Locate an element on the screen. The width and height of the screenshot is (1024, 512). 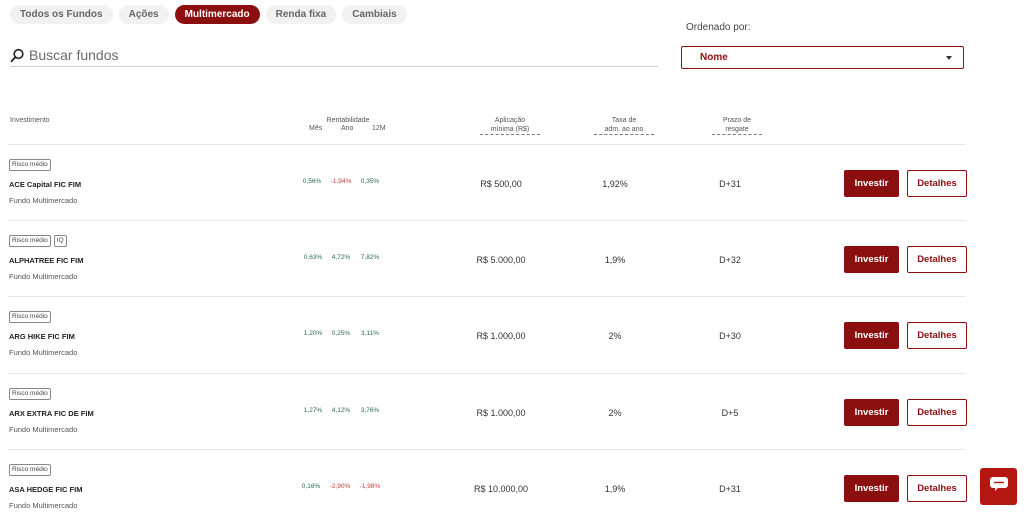
redemption-term: D+5 is located at coordinates (730, 413).